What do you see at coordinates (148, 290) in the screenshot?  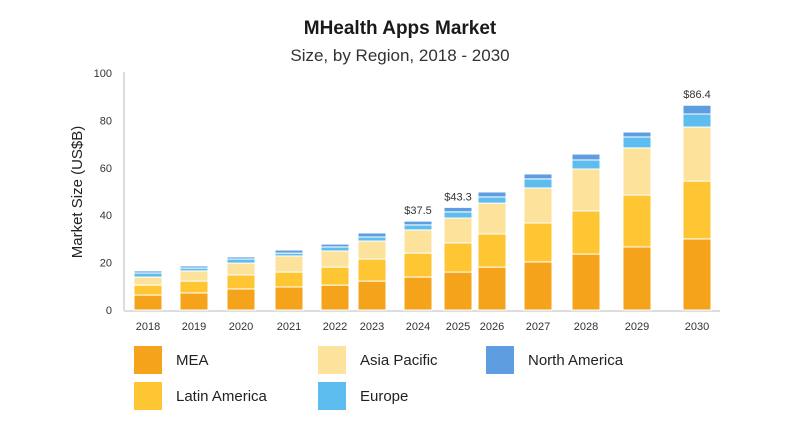 I see `bar-2018` at bounding box center [148, 290].